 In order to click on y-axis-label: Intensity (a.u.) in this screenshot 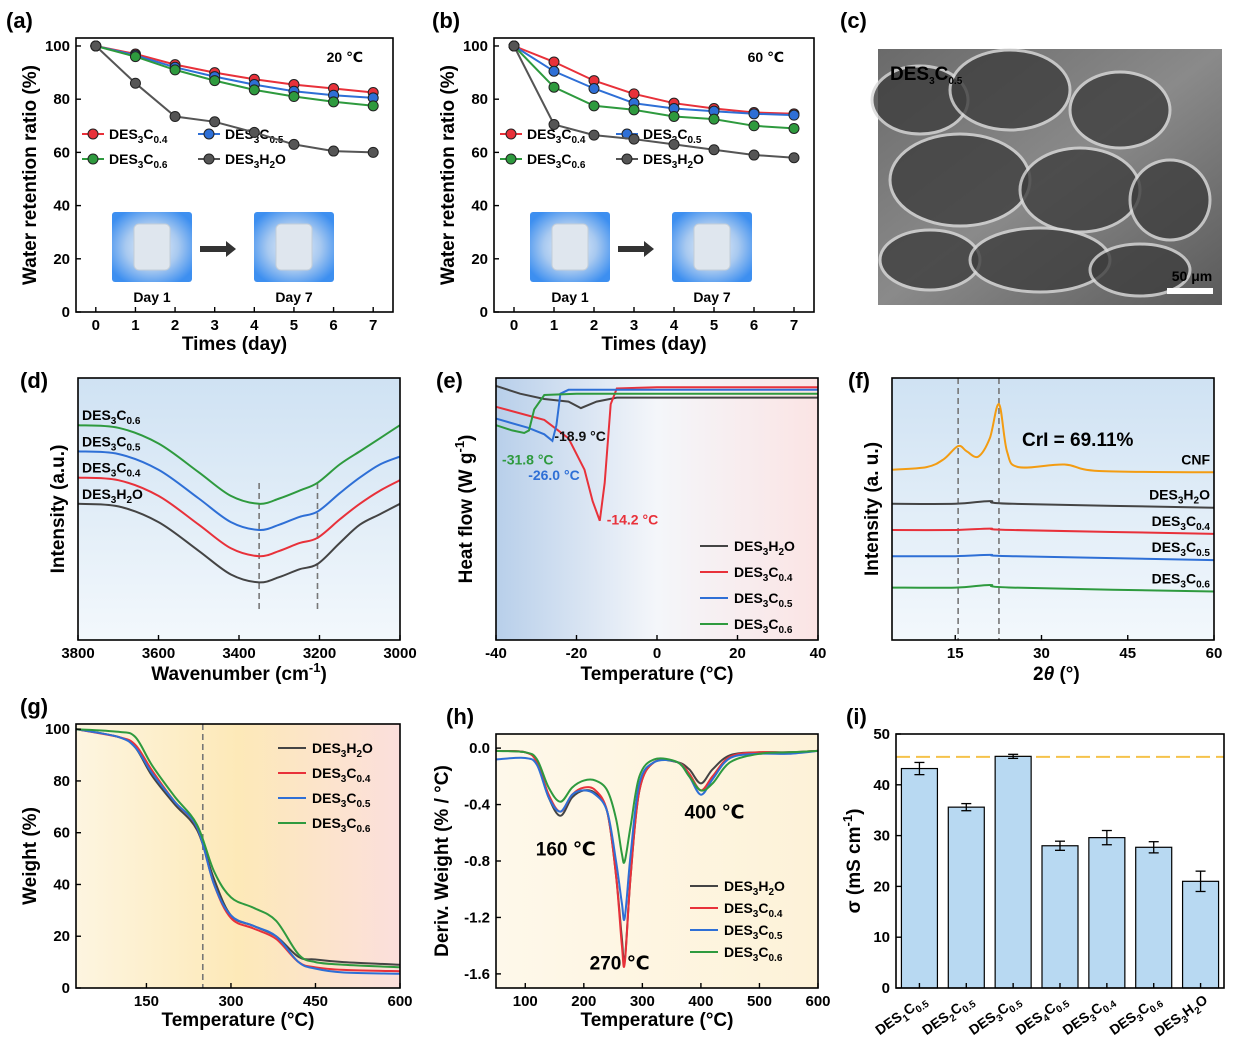, I will do `click(58, 509)`.